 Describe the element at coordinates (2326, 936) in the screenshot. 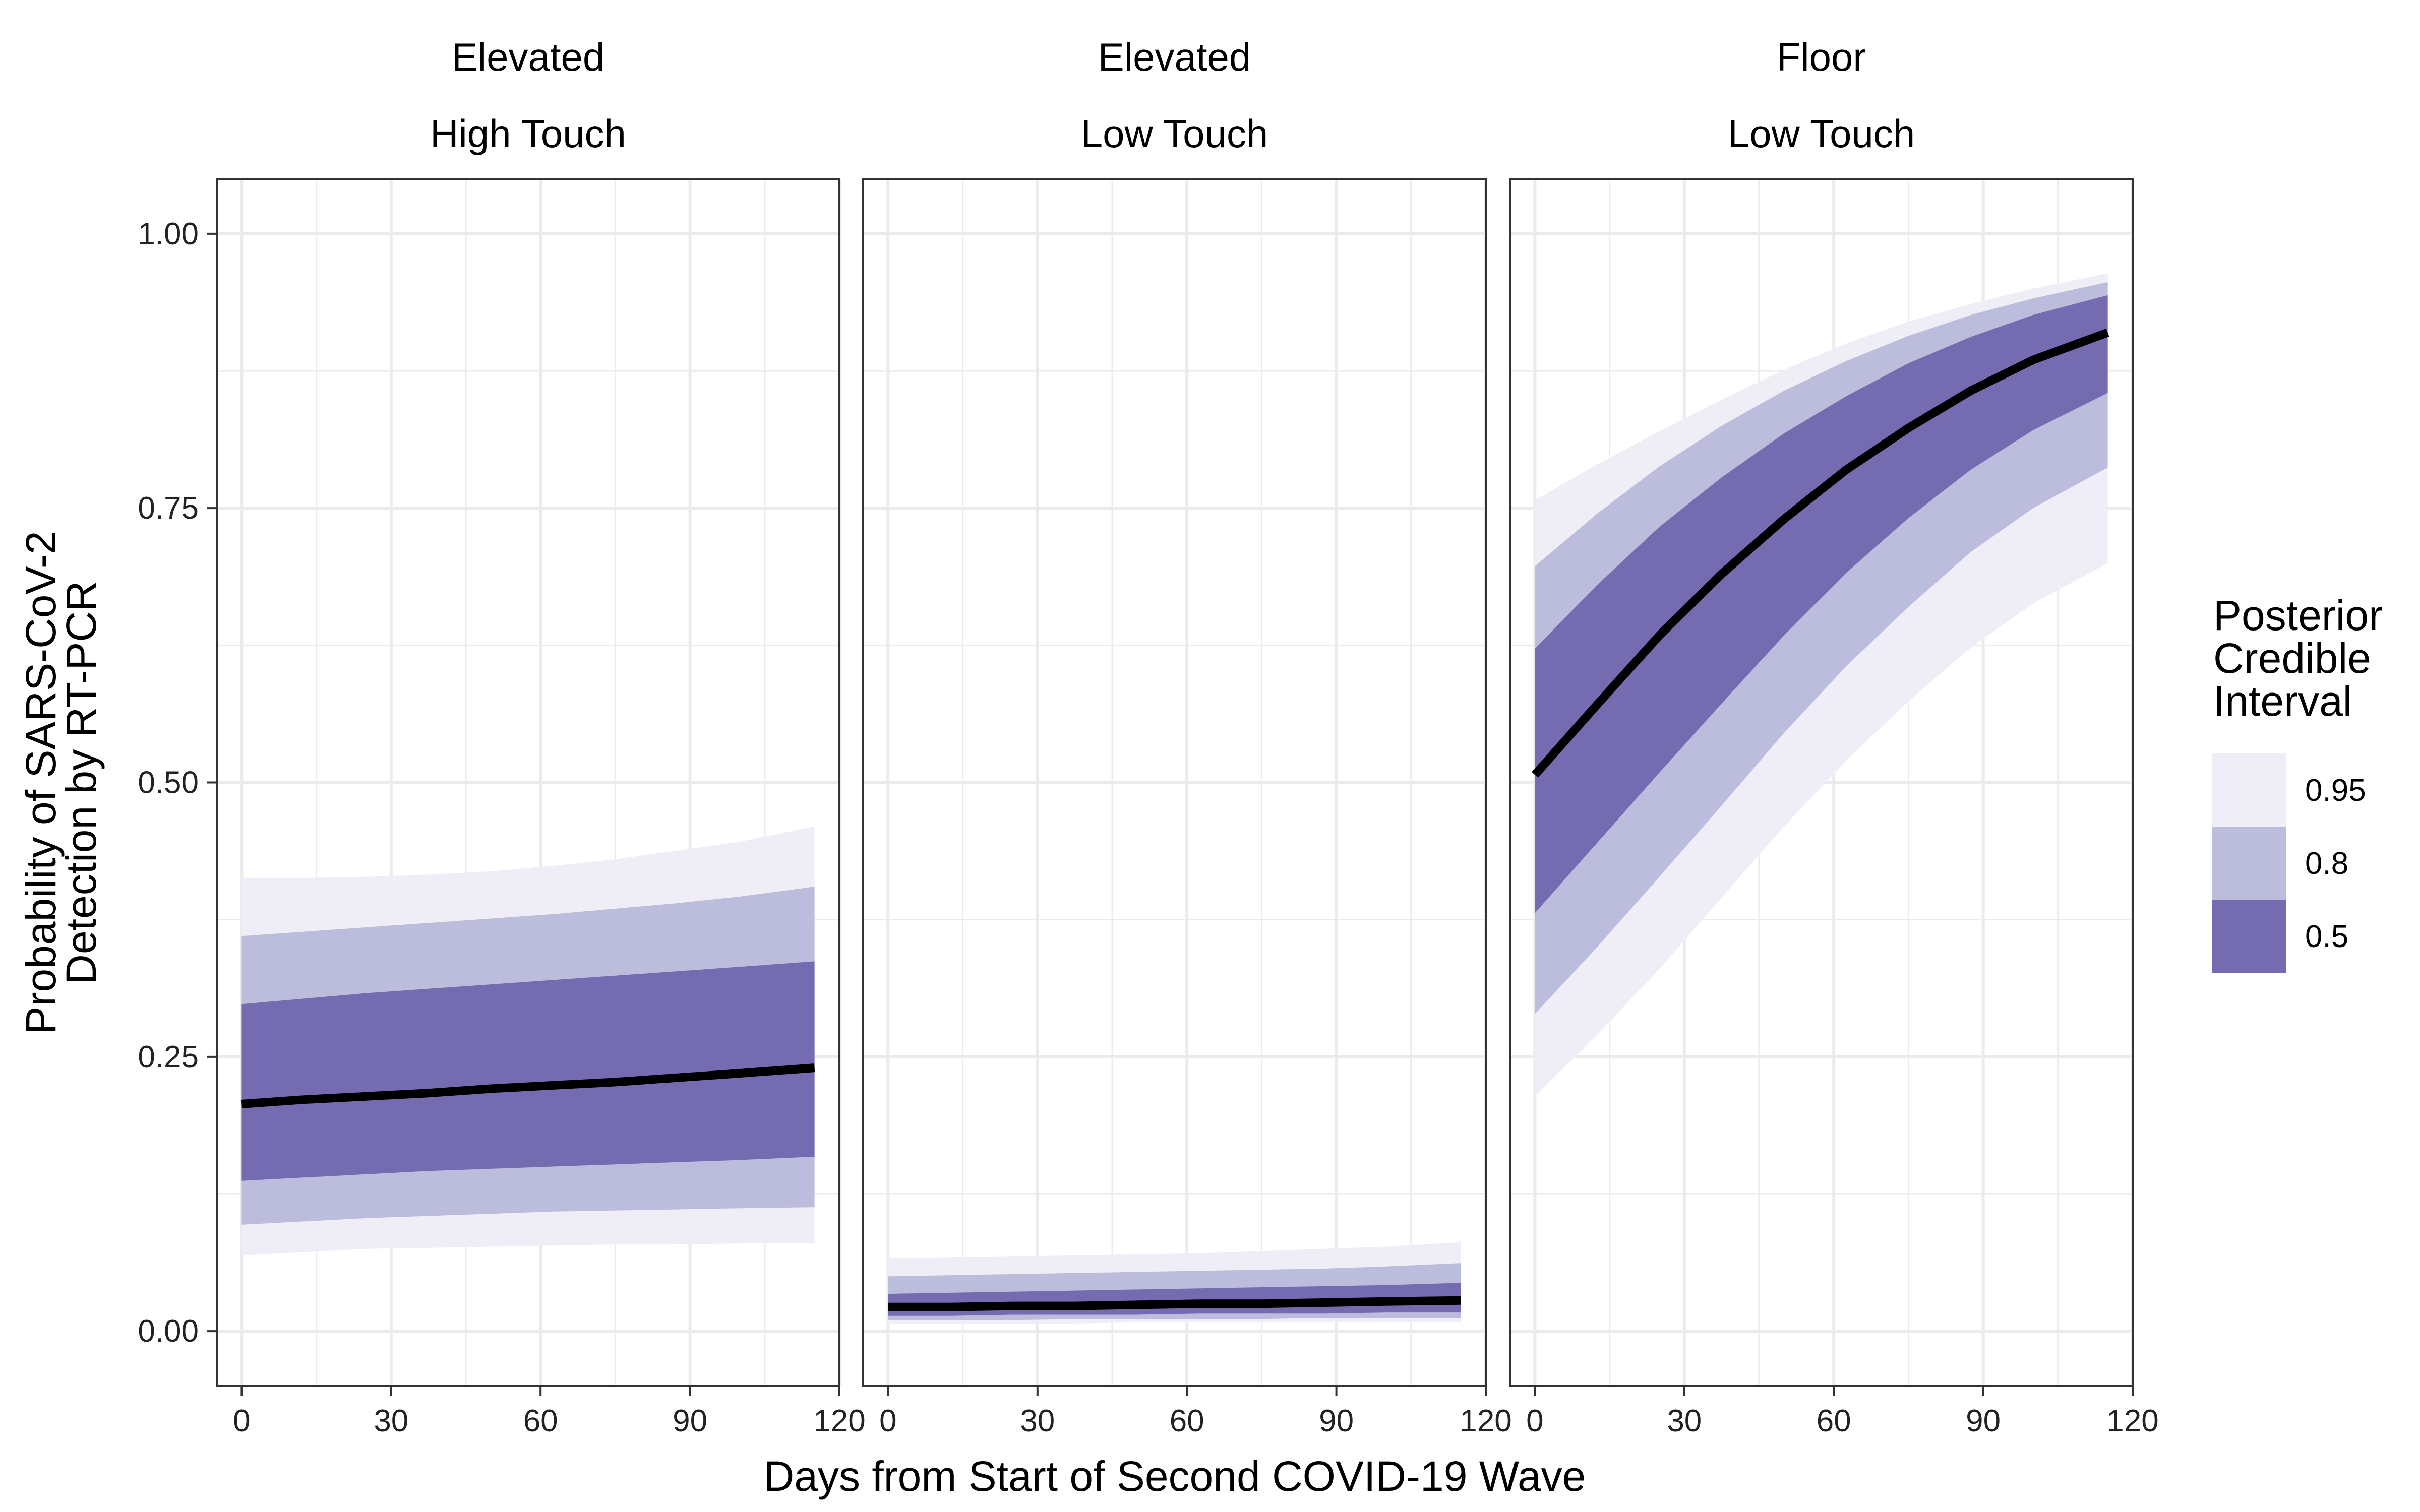

I see `legend-label: 0.5` at that location.